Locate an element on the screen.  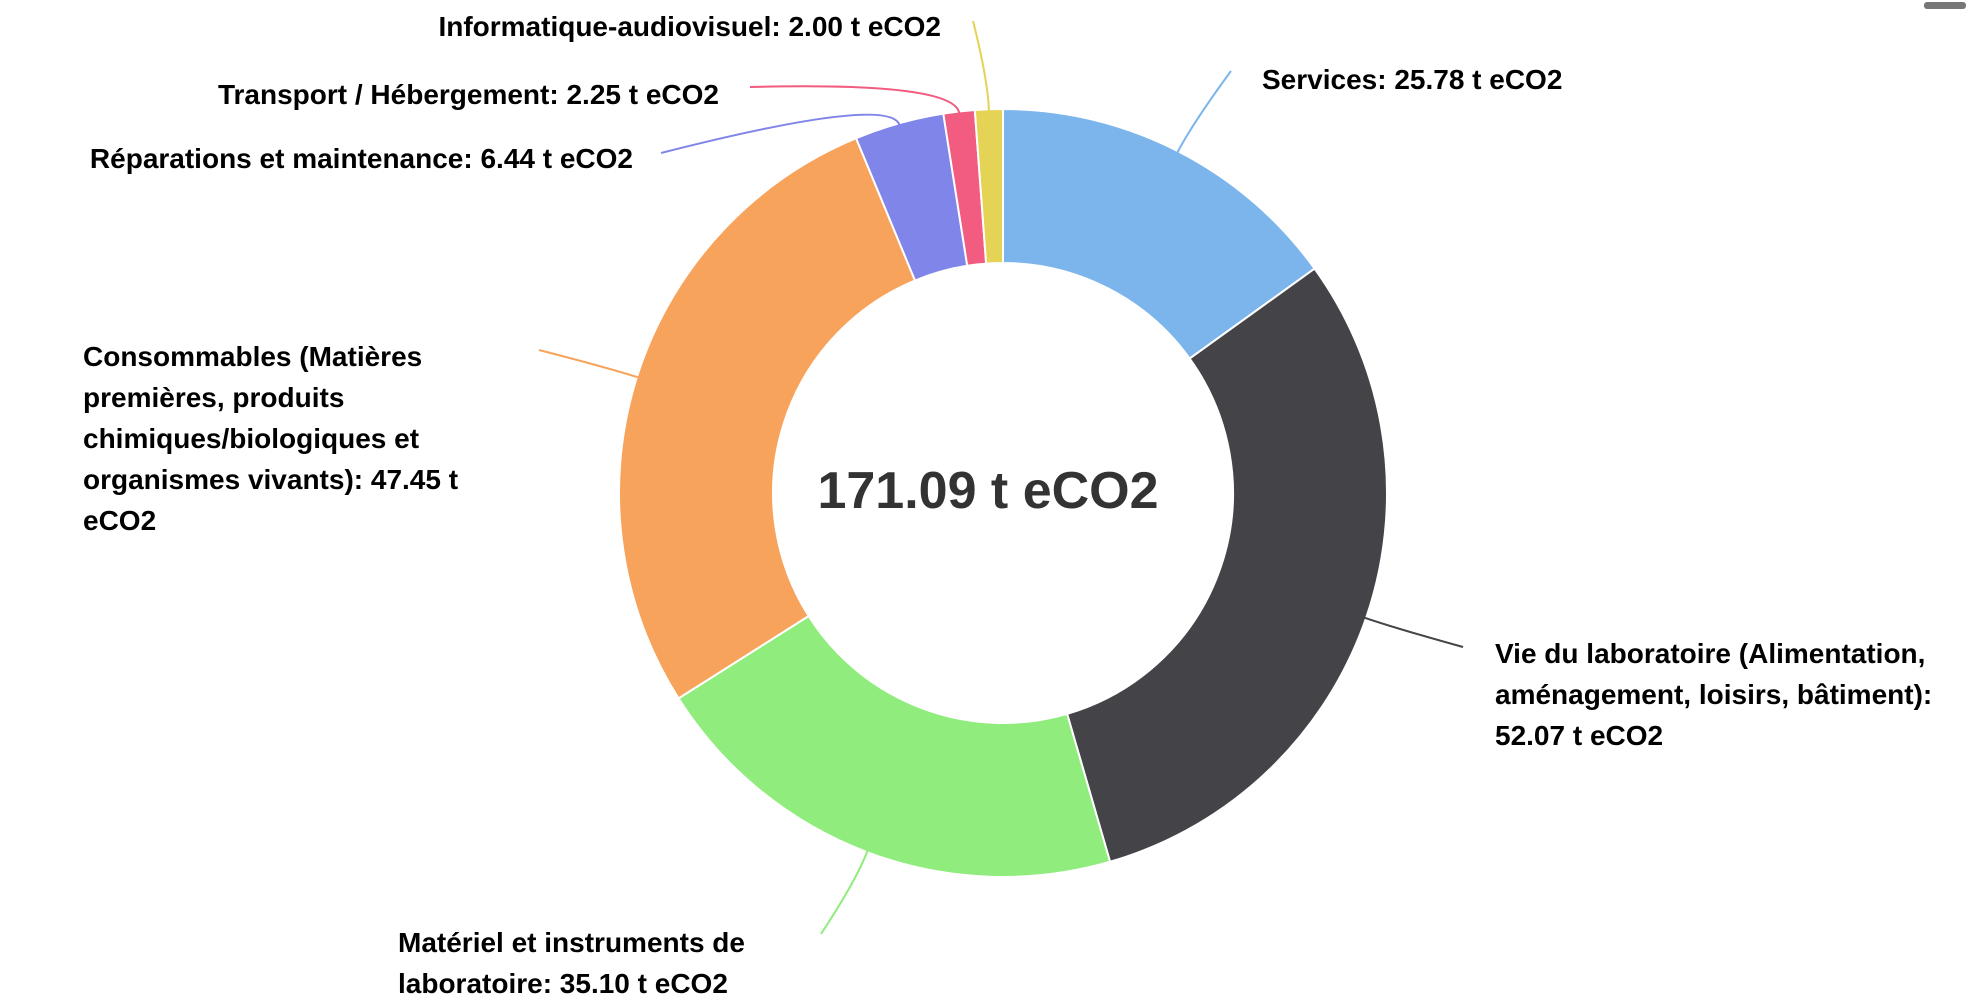
data-label: Transport / Hébergement: 2.25 t eCO2 is located at coordinates (468, 94).